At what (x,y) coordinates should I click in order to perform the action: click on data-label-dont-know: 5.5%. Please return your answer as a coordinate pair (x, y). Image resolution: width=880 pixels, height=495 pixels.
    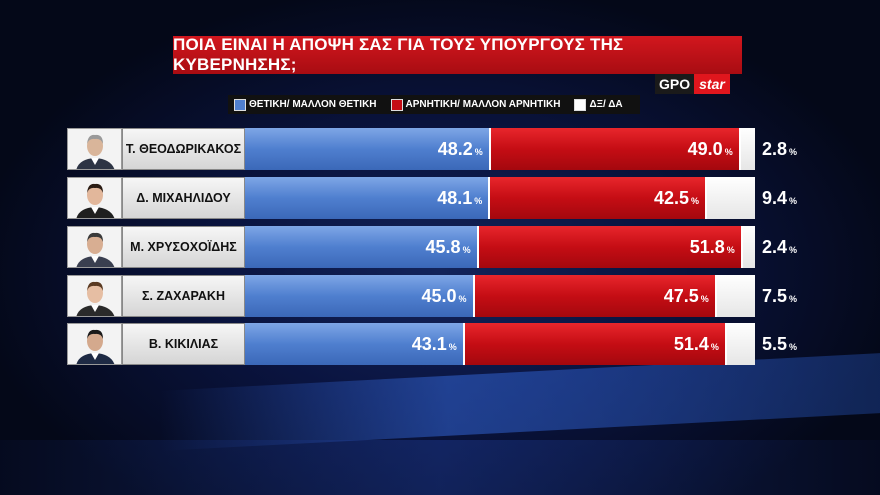
    Looking at the image, I should click on (779, 344).